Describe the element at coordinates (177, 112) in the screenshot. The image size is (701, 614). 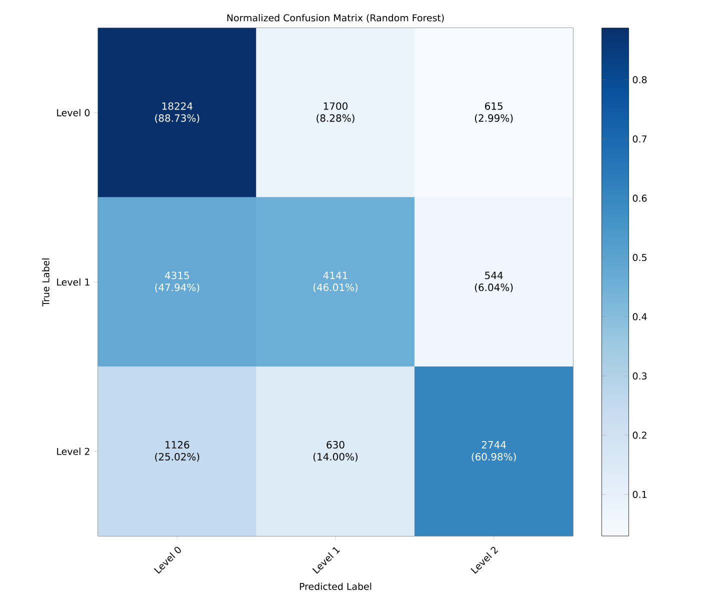
I see `data-label: 18224 (88.73%)` at that location.